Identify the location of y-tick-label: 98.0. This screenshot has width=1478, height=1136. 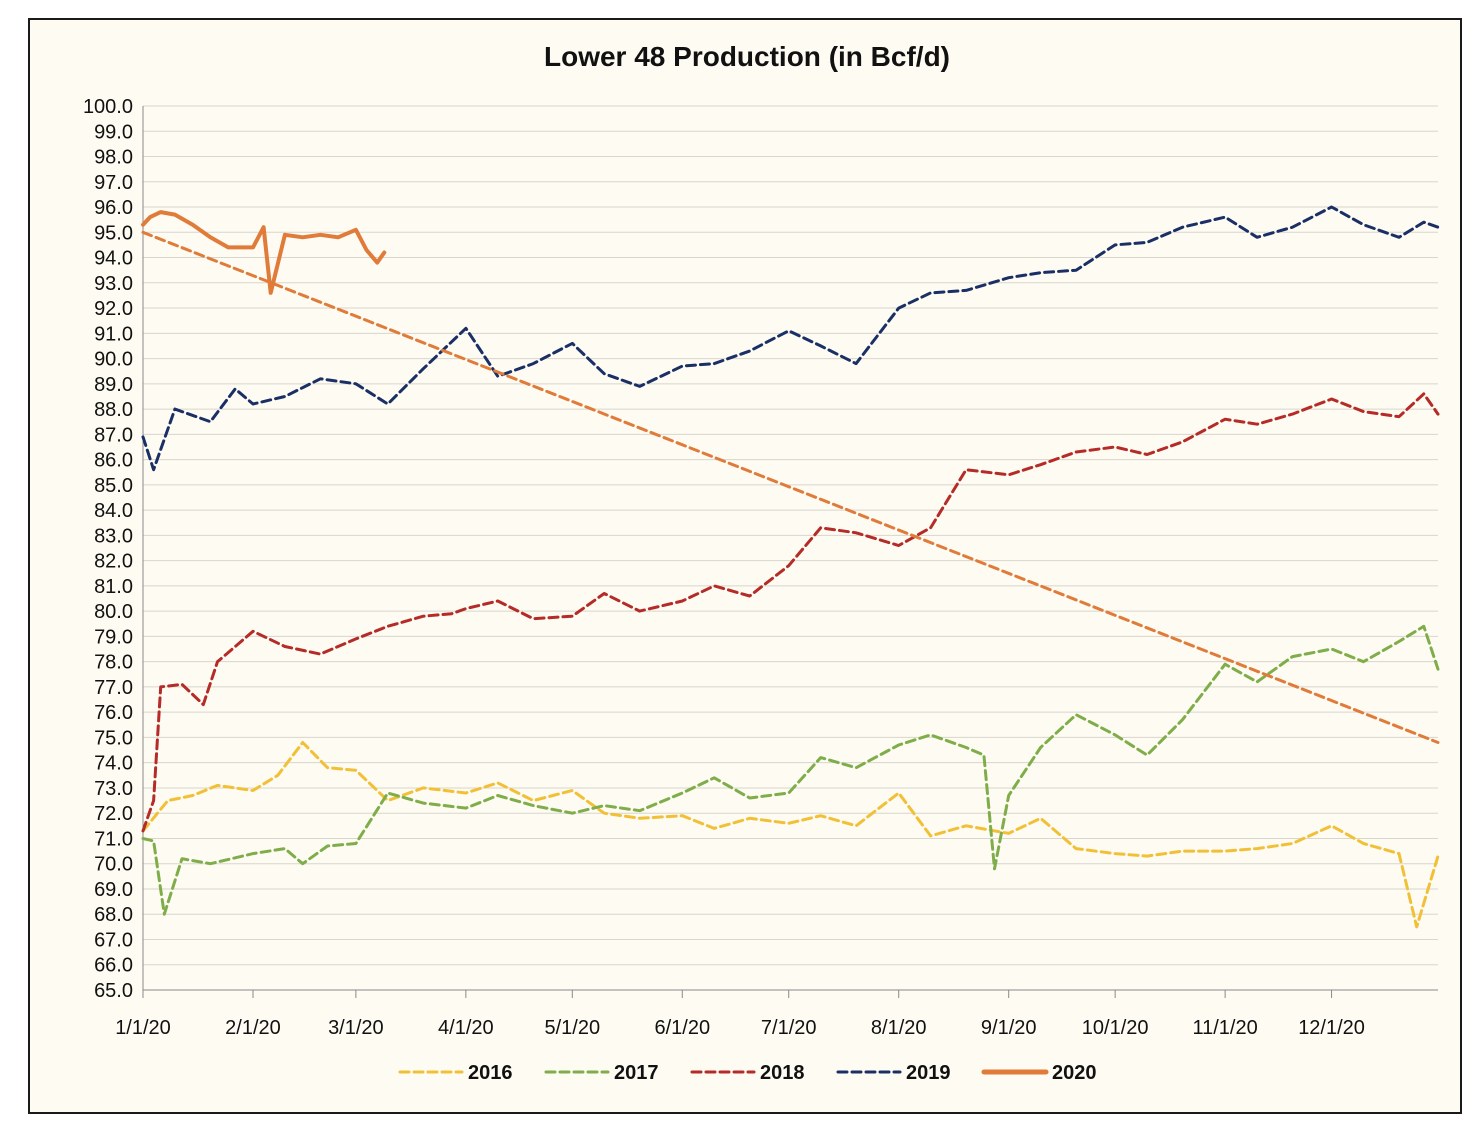
(113, 158).